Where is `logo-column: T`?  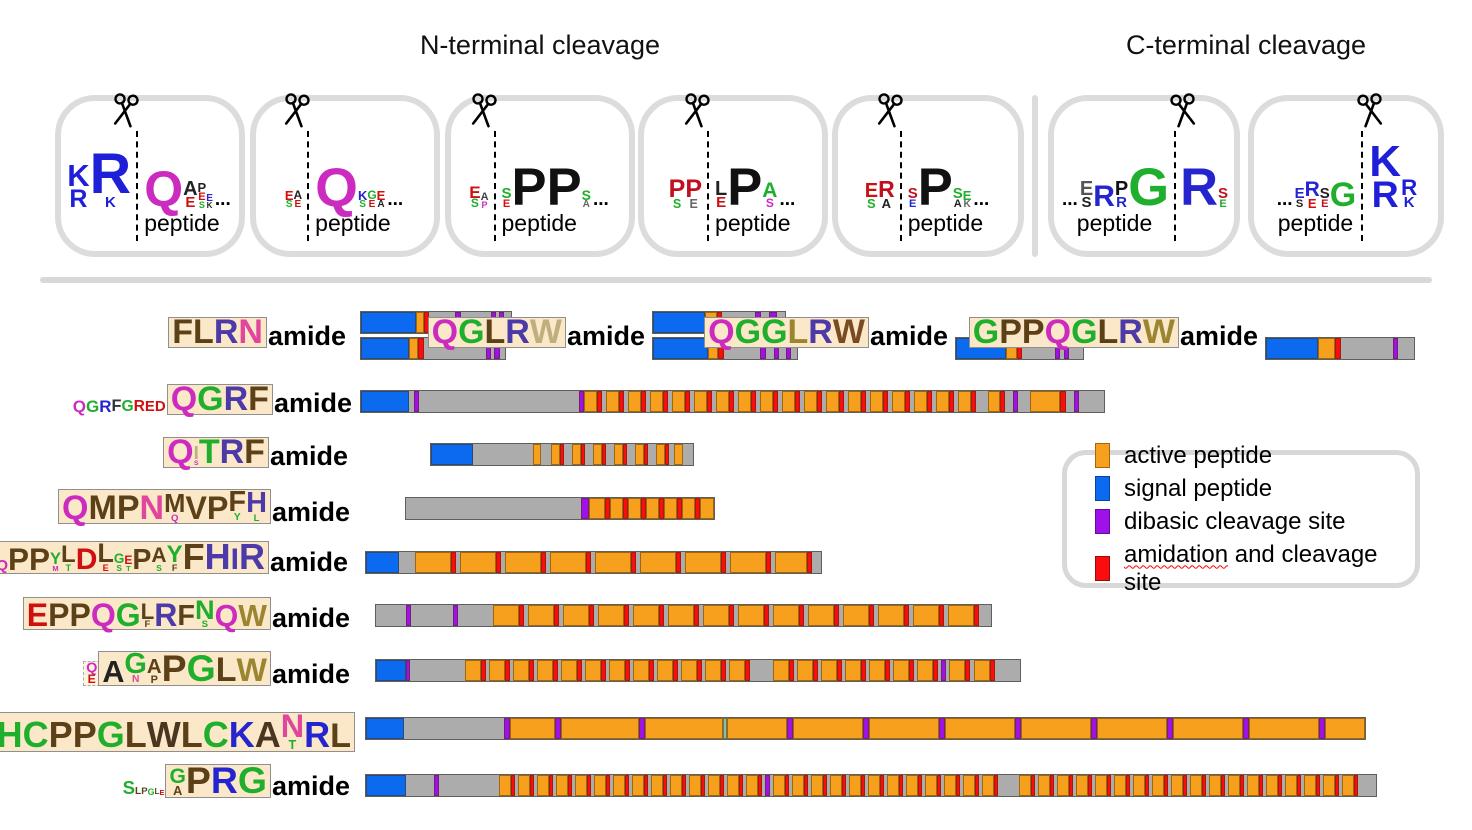
logo-column: T is located at coordinates (209, 452).